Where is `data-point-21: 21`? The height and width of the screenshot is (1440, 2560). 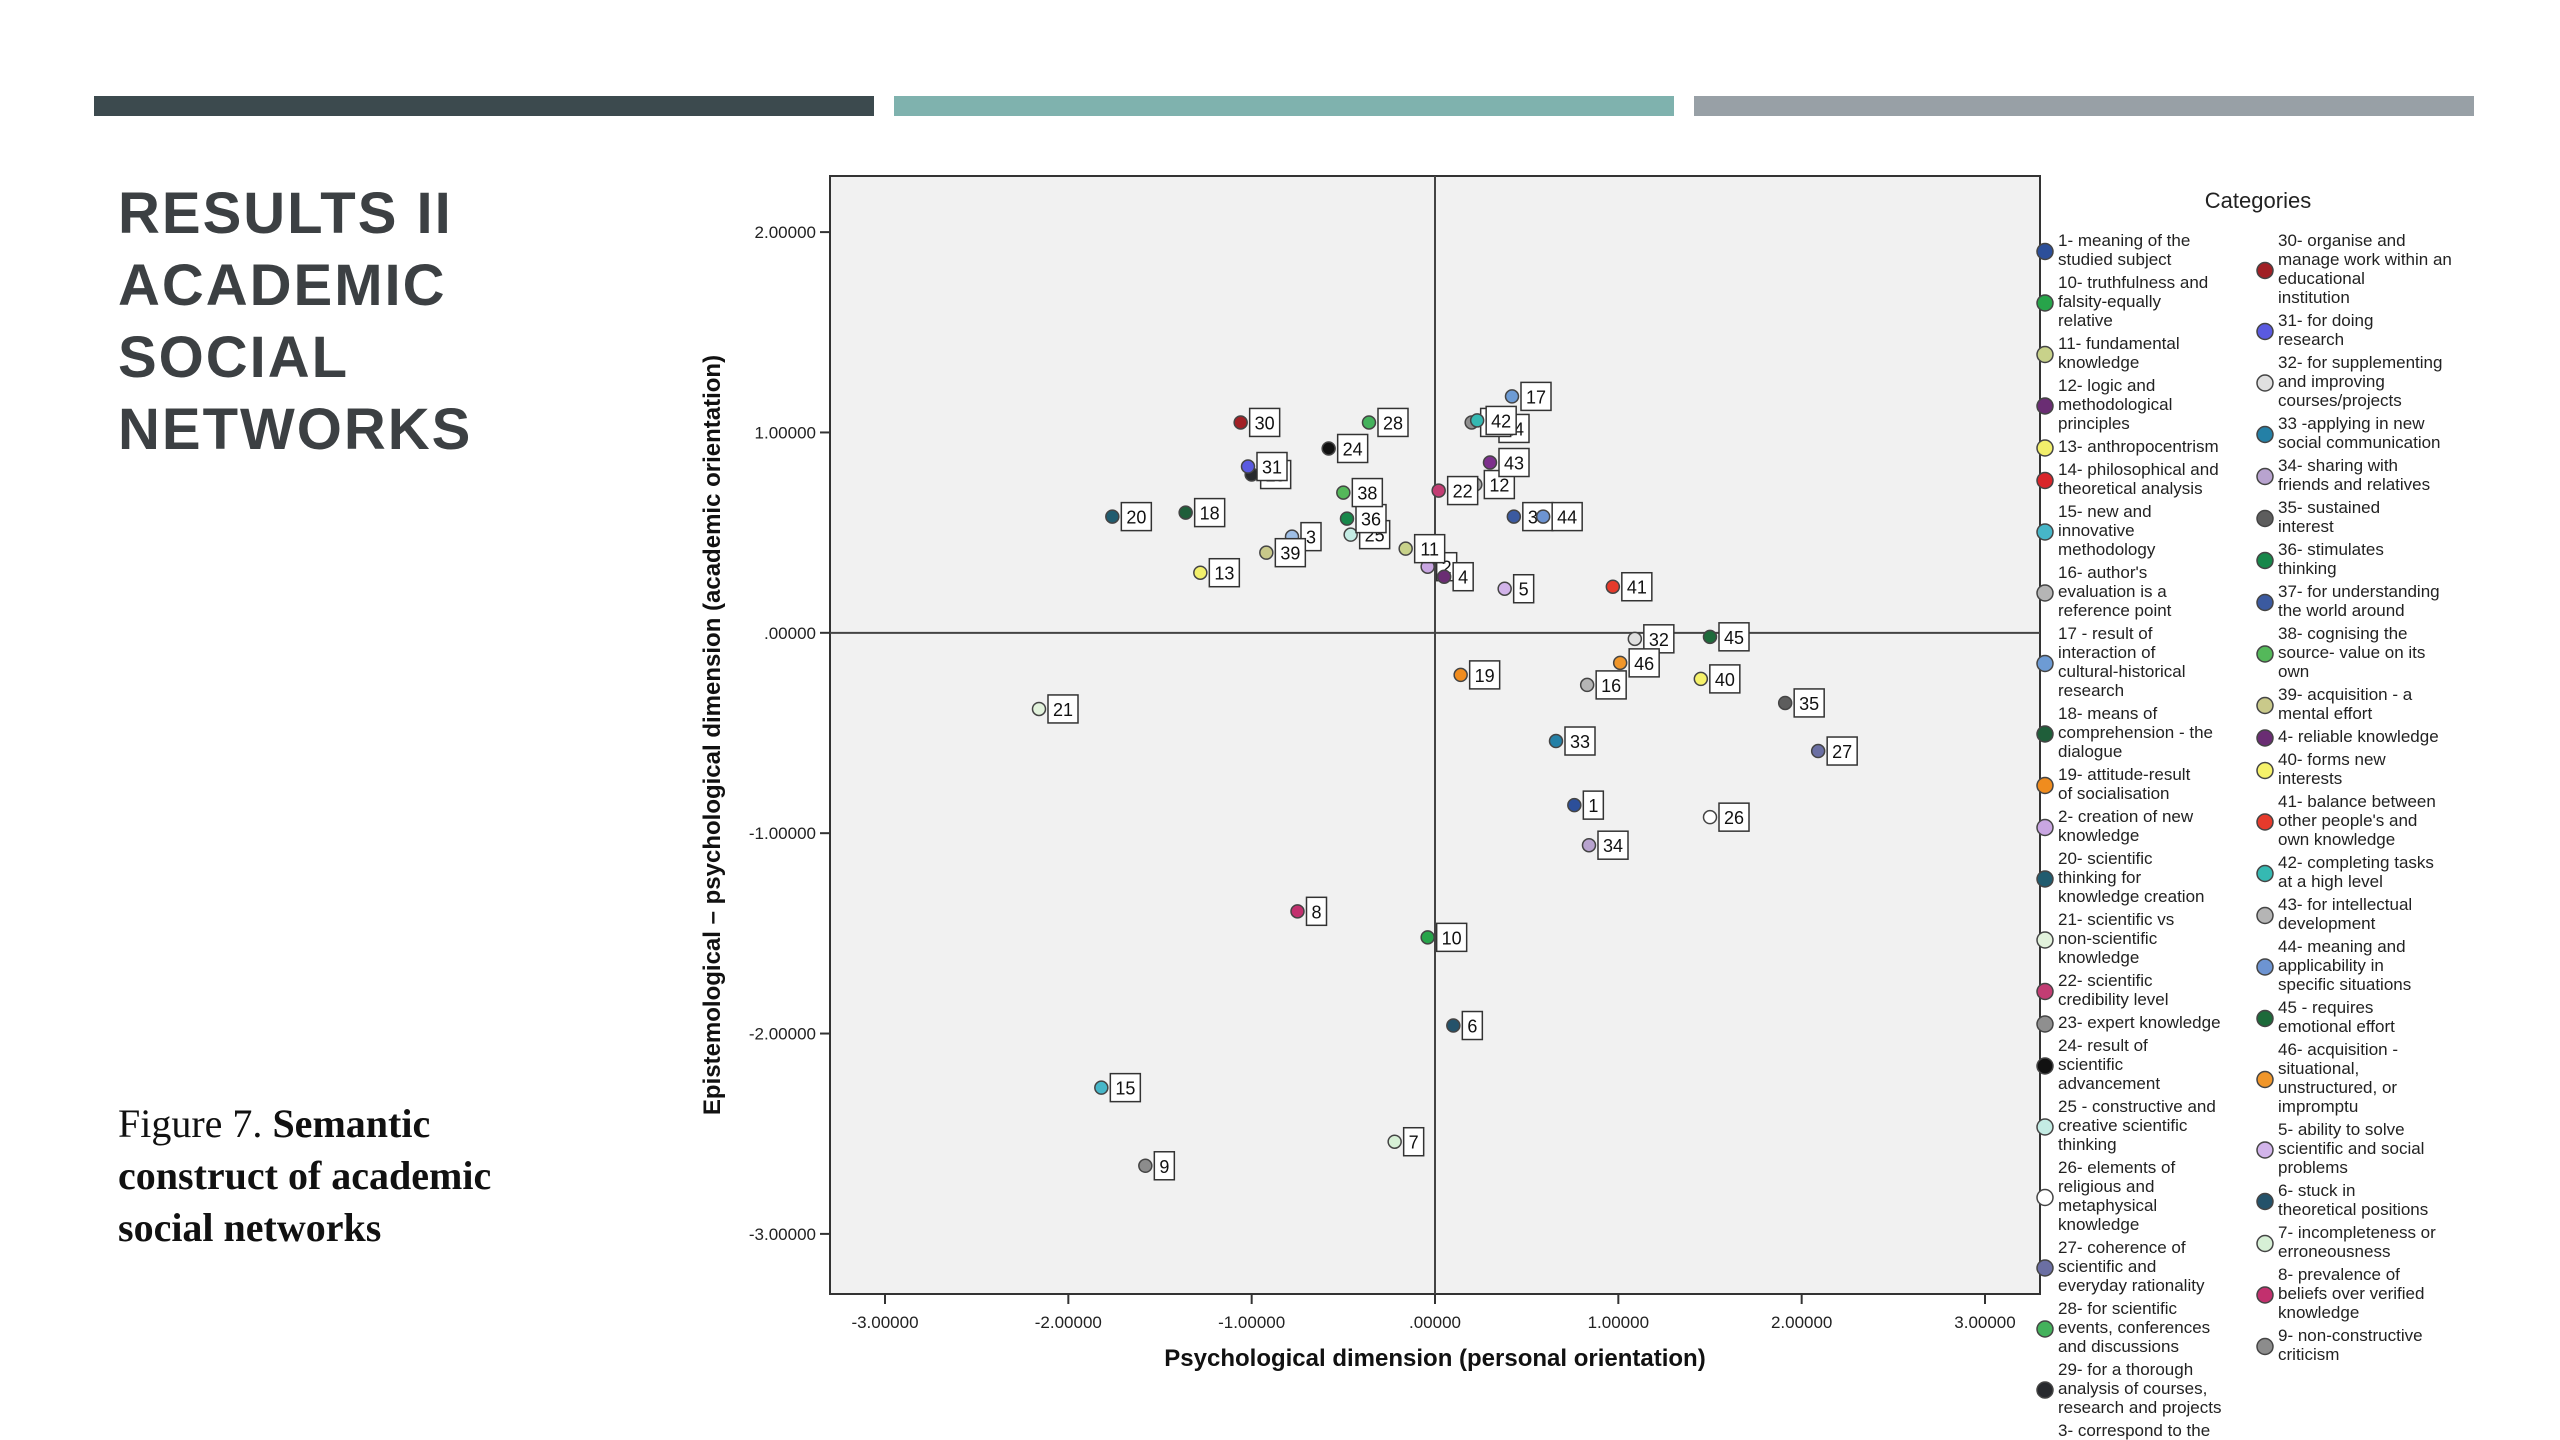
data-point-21: 21 is located at coordinates (1055, 709).